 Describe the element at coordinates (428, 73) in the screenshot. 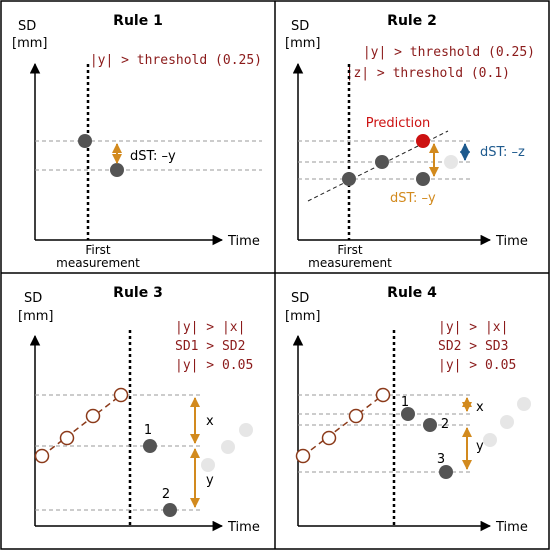

I see `condition-2: |z| > threshold (0.1)` at that location.